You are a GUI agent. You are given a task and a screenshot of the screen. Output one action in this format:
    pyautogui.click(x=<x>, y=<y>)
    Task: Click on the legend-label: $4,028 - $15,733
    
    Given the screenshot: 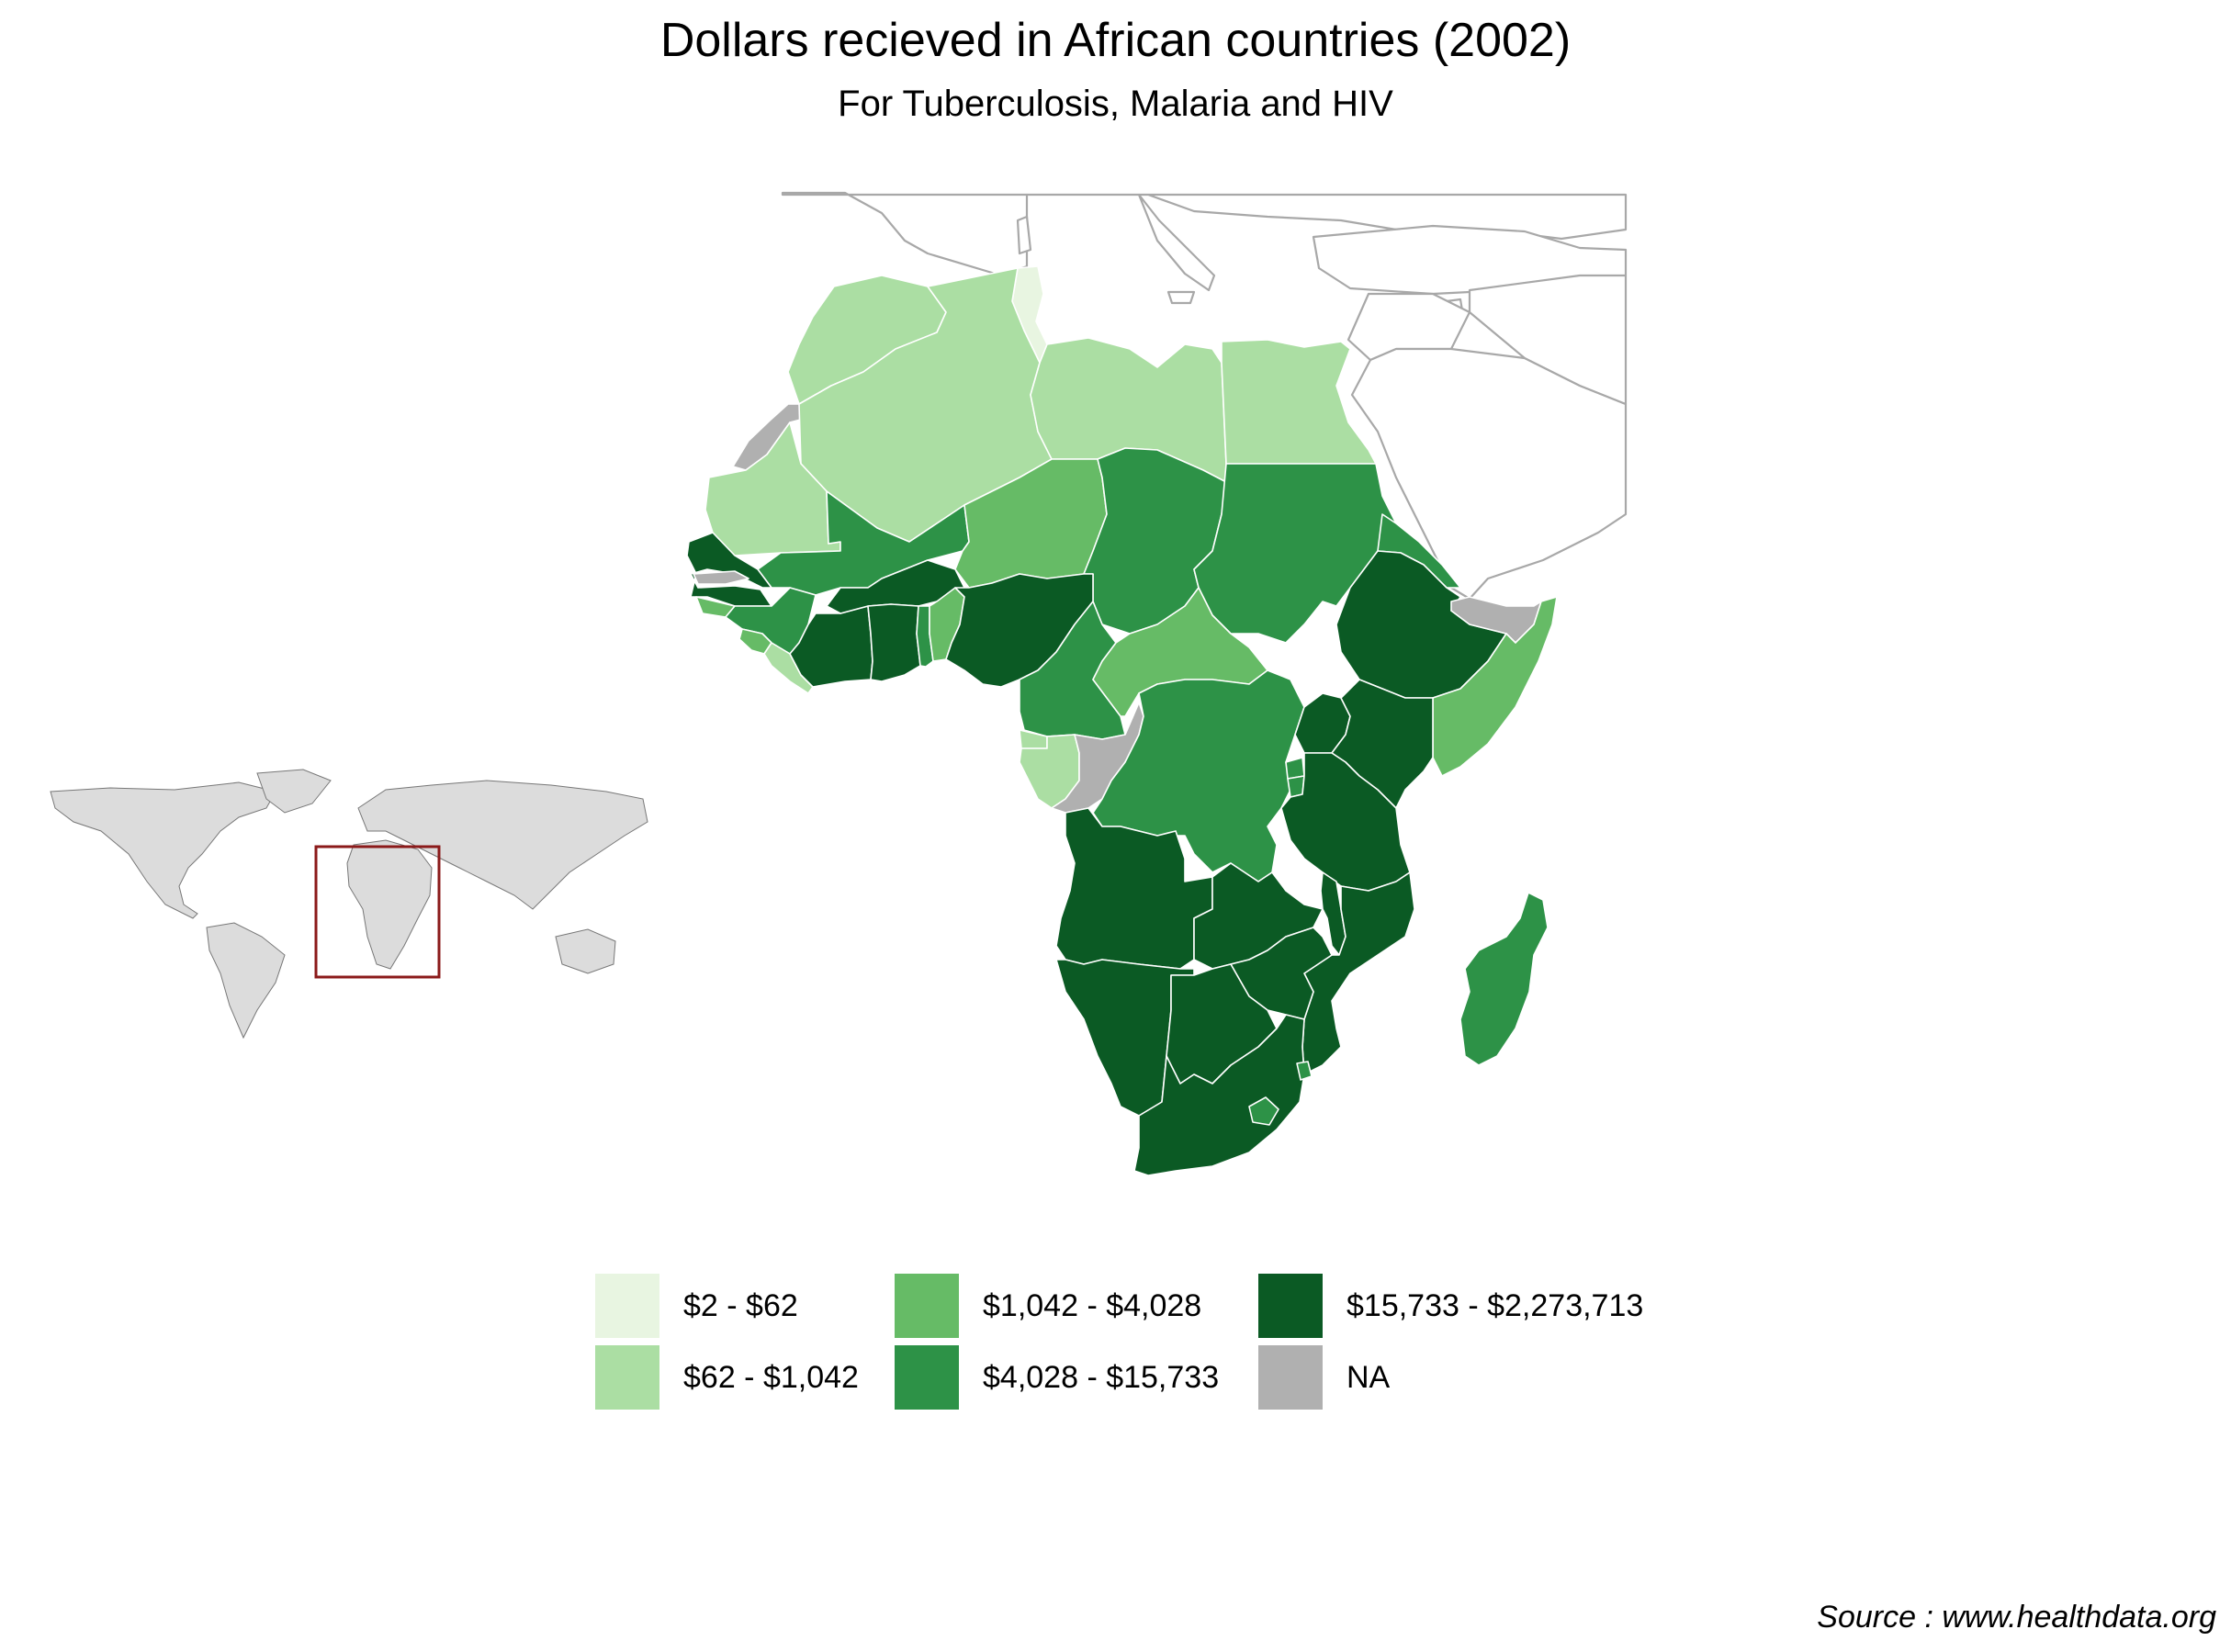 What is the action you would take?
    pyautogui.click(x=1101, y=1377)
    